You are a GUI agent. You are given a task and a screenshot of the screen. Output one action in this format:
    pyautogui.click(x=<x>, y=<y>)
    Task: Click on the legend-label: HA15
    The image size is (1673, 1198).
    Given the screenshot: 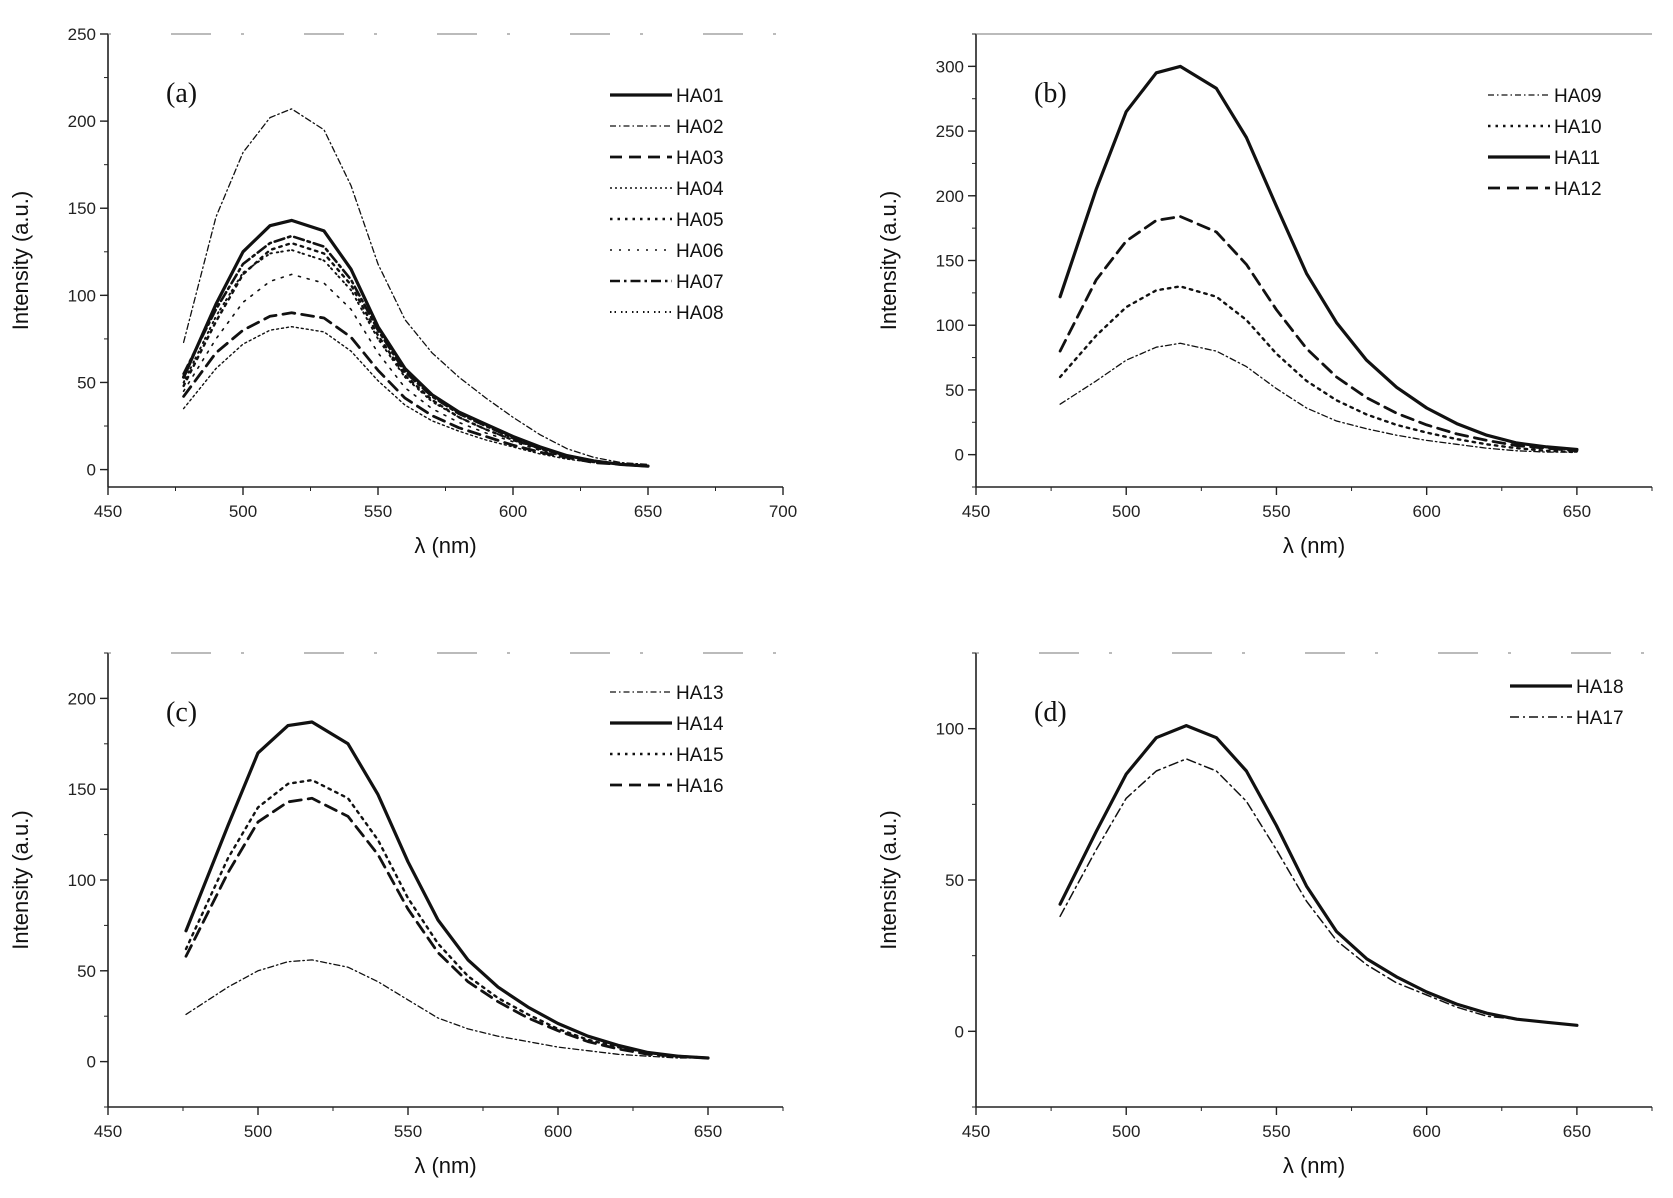 What is the action you would take?
    pyautogui.click(x=700, y=755)
    